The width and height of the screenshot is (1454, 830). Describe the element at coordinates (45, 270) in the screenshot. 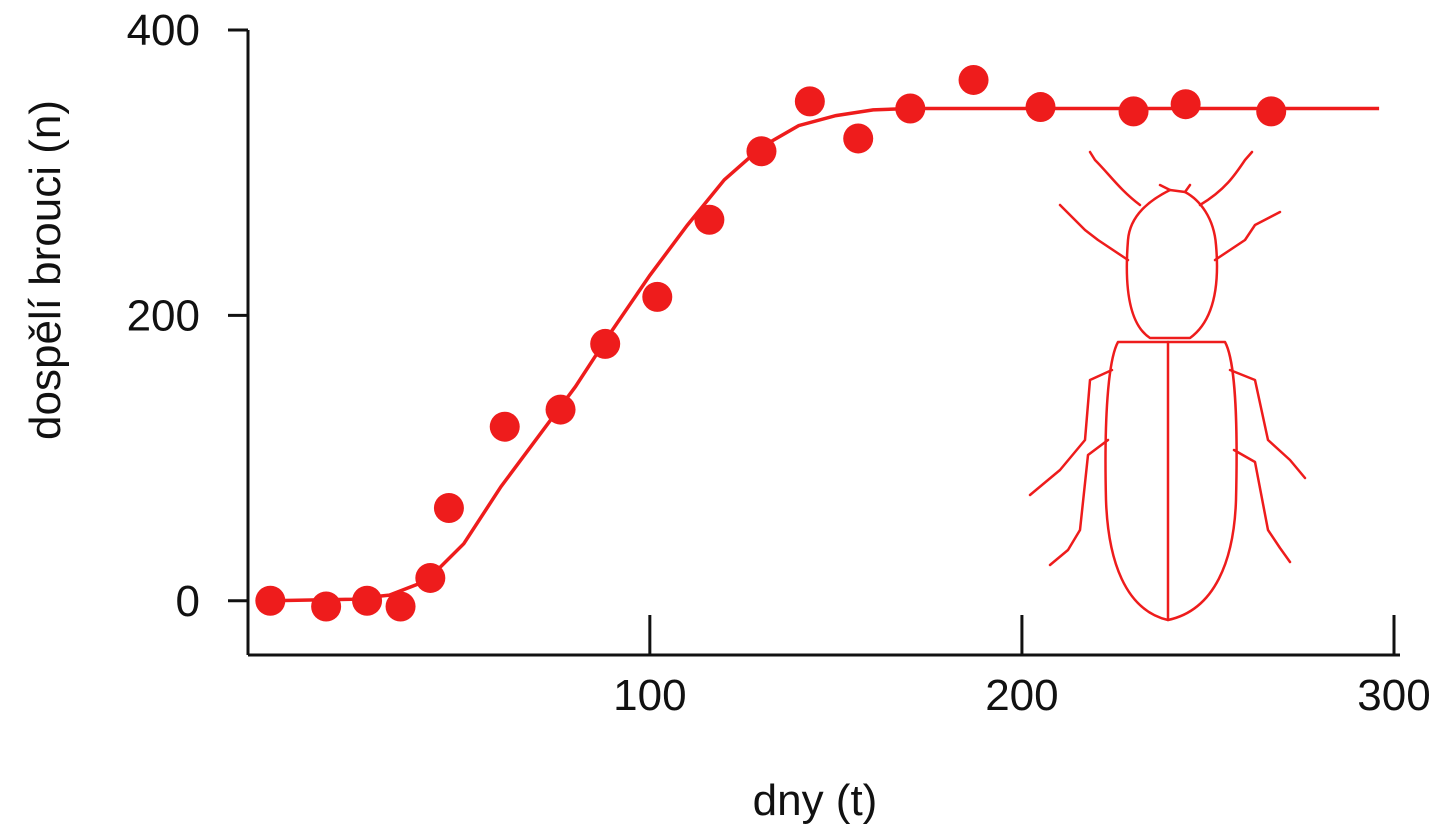

I see `y-axis-label: dospělí brouci (n)` at that location.